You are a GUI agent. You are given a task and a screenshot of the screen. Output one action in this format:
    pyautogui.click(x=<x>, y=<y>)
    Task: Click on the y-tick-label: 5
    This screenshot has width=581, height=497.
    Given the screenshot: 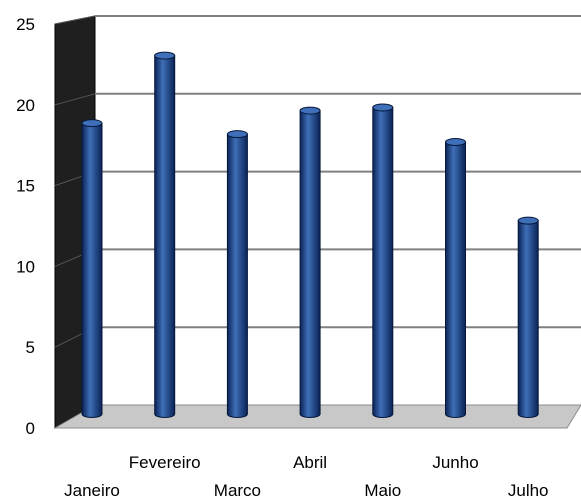 What is the action you would take?
    pyautogui.click(x=30, y=347)
    